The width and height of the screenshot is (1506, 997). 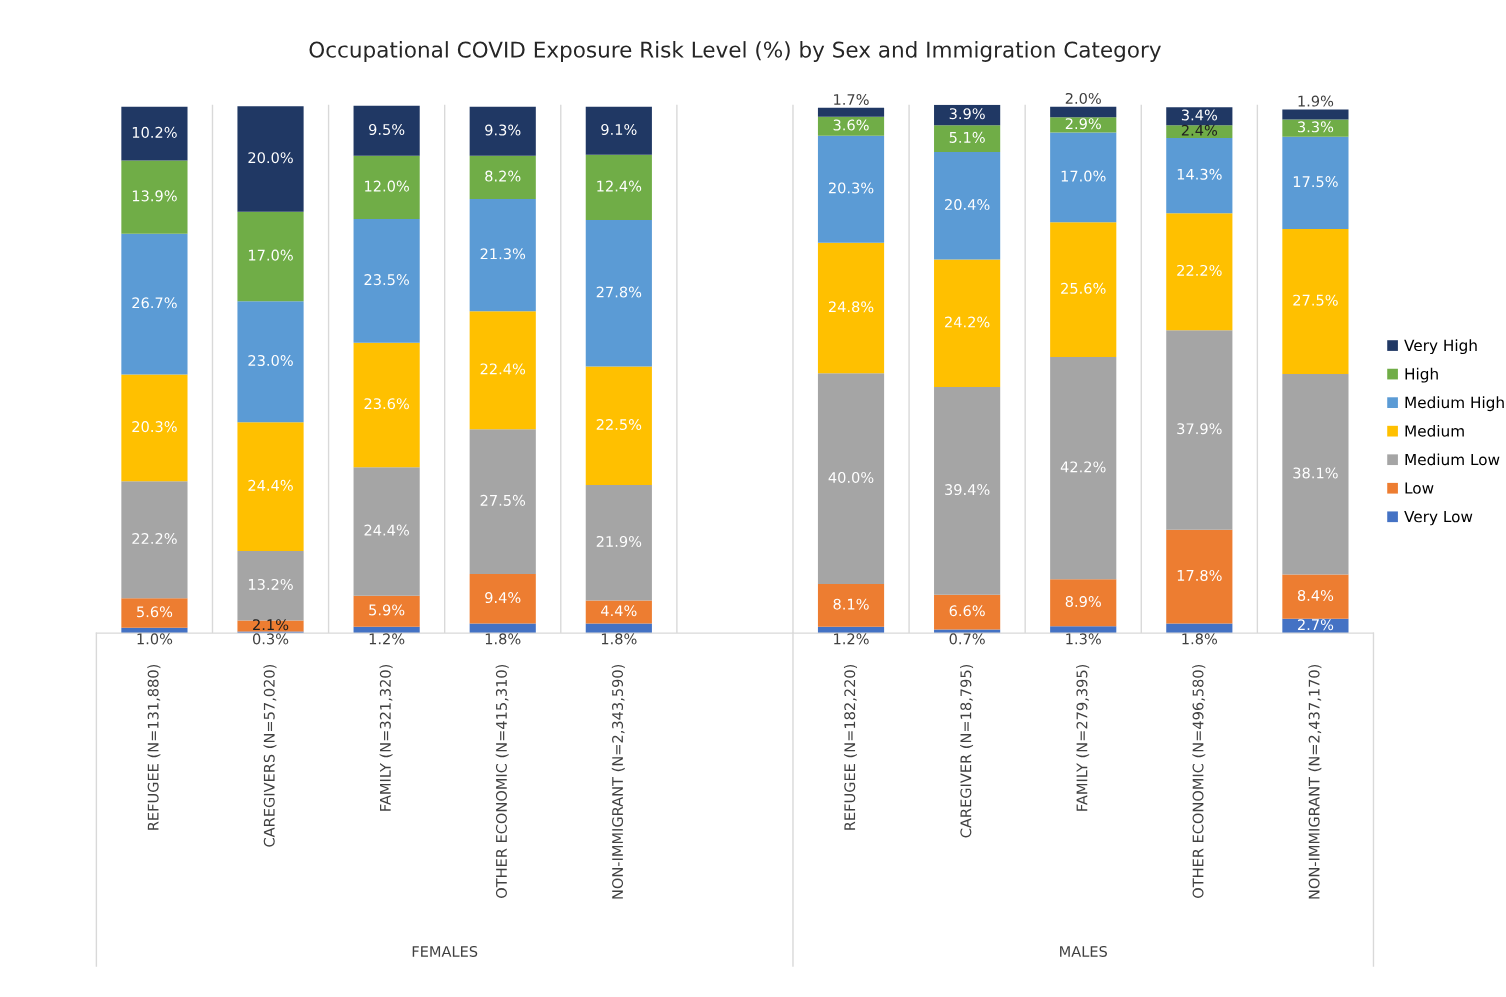 What do you see at coordinates (851, 99) in the screenshot?
I see `data-label: 1.7%` at bounding box center [851, 99].